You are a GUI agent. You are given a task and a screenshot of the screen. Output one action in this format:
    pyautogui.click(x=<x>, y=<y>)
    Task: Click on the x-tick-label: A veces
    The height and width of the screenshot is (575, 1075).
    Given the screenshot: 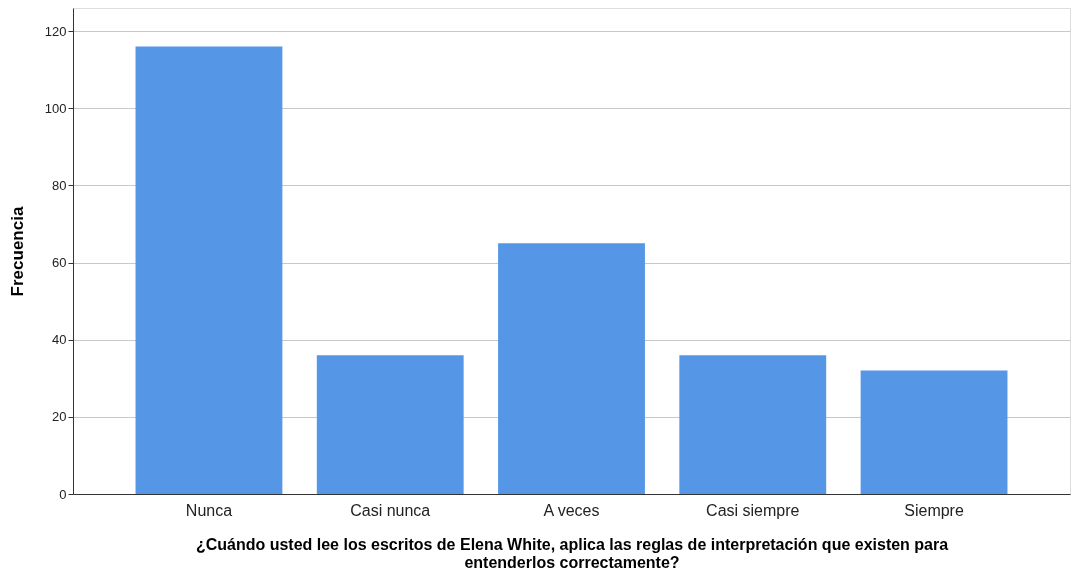 What is the action you would take?
    pyautogui.click(x=571, y=510)
    